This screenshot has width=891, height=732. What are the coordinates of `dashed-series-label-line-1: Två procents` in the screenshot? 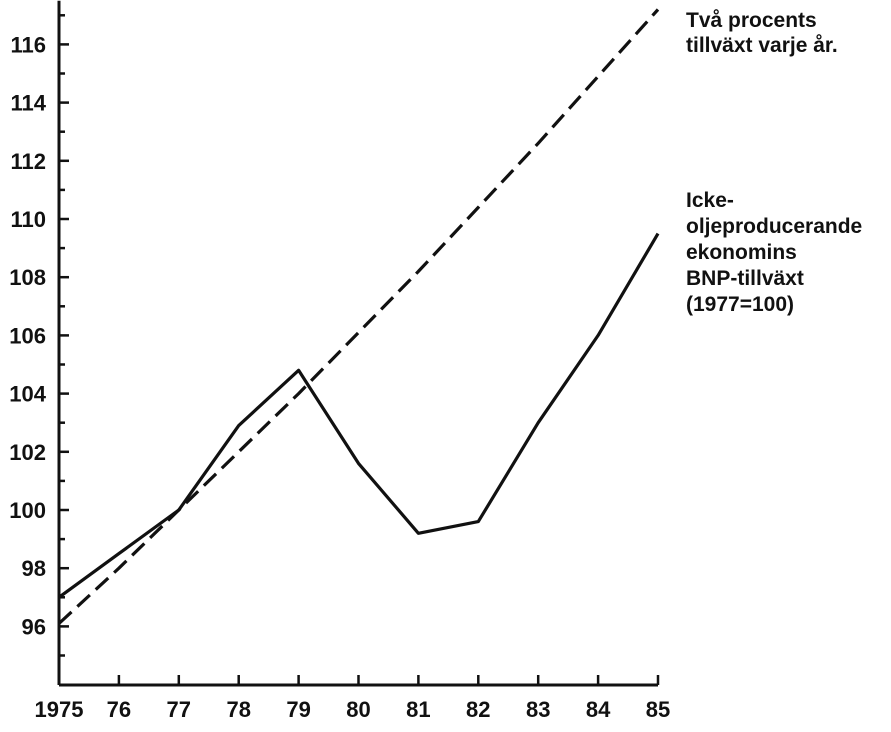 It's located at (751, 20).